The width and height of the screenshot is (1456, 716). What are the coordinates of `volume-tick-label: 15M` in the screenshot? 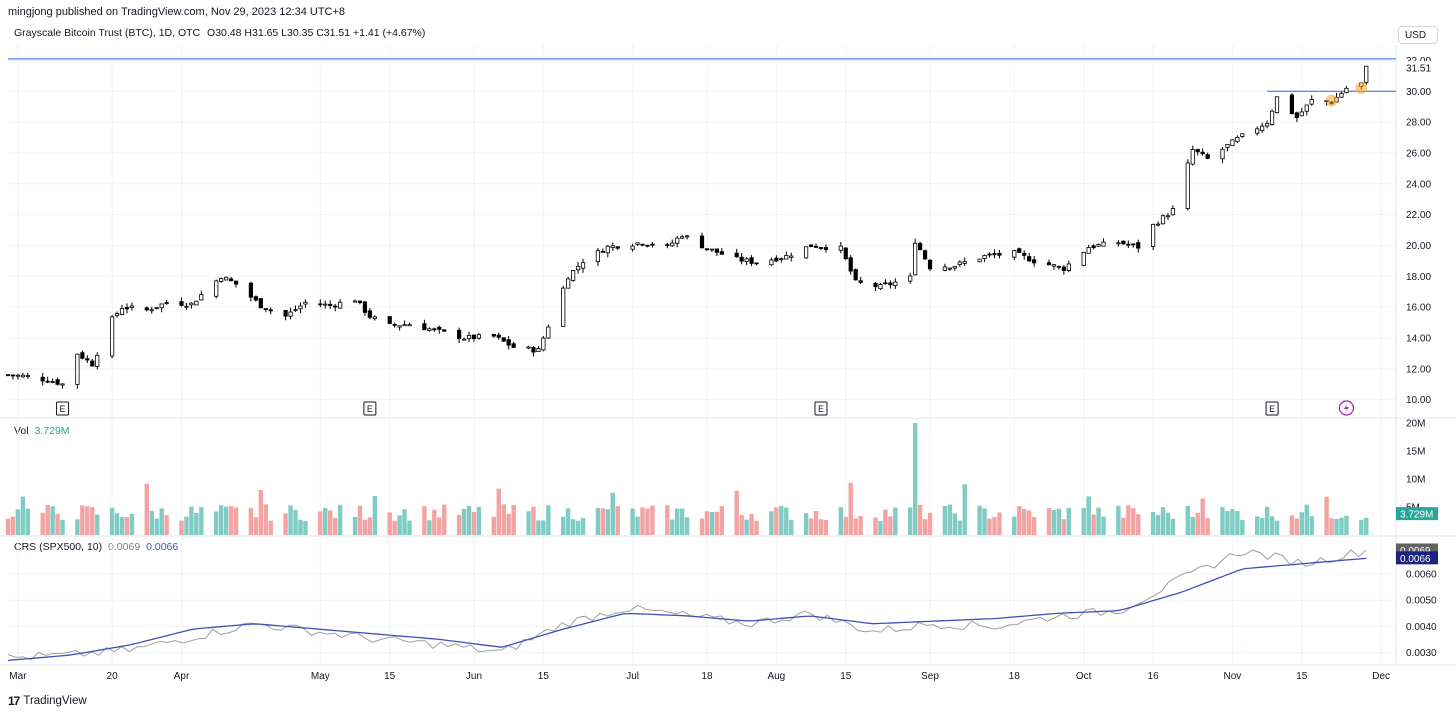 It's located at (1415, 452).